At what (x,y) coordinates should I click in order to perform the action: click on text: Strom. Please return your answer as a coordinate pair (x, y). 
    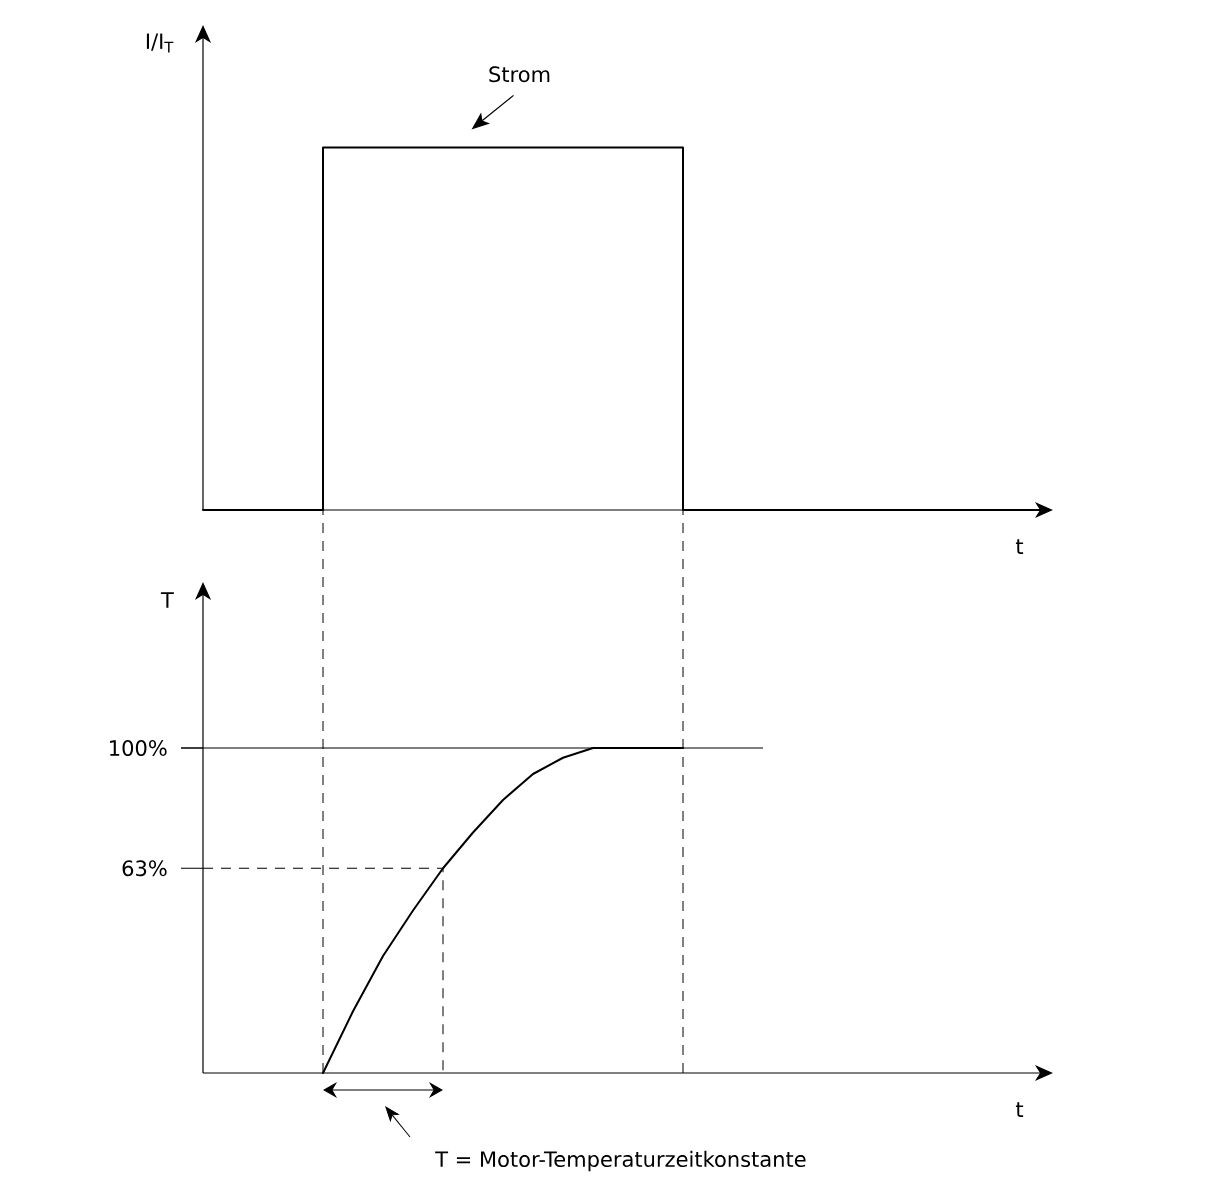
    Looking at the image, I should click on (519, 74).